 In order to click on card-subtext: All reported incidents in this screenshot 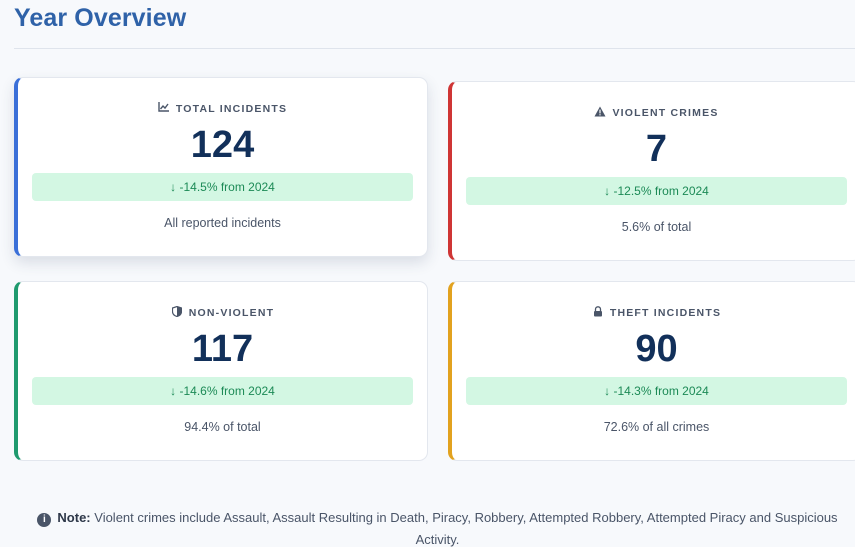, I will do `click(222, 223)`.